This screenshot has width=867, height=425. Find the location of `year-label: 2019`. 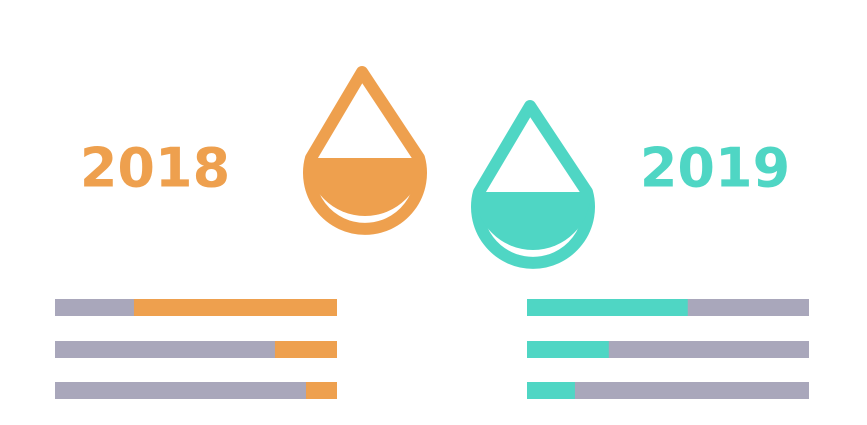

year-label: 2019 is located at coordinates (715, 168).